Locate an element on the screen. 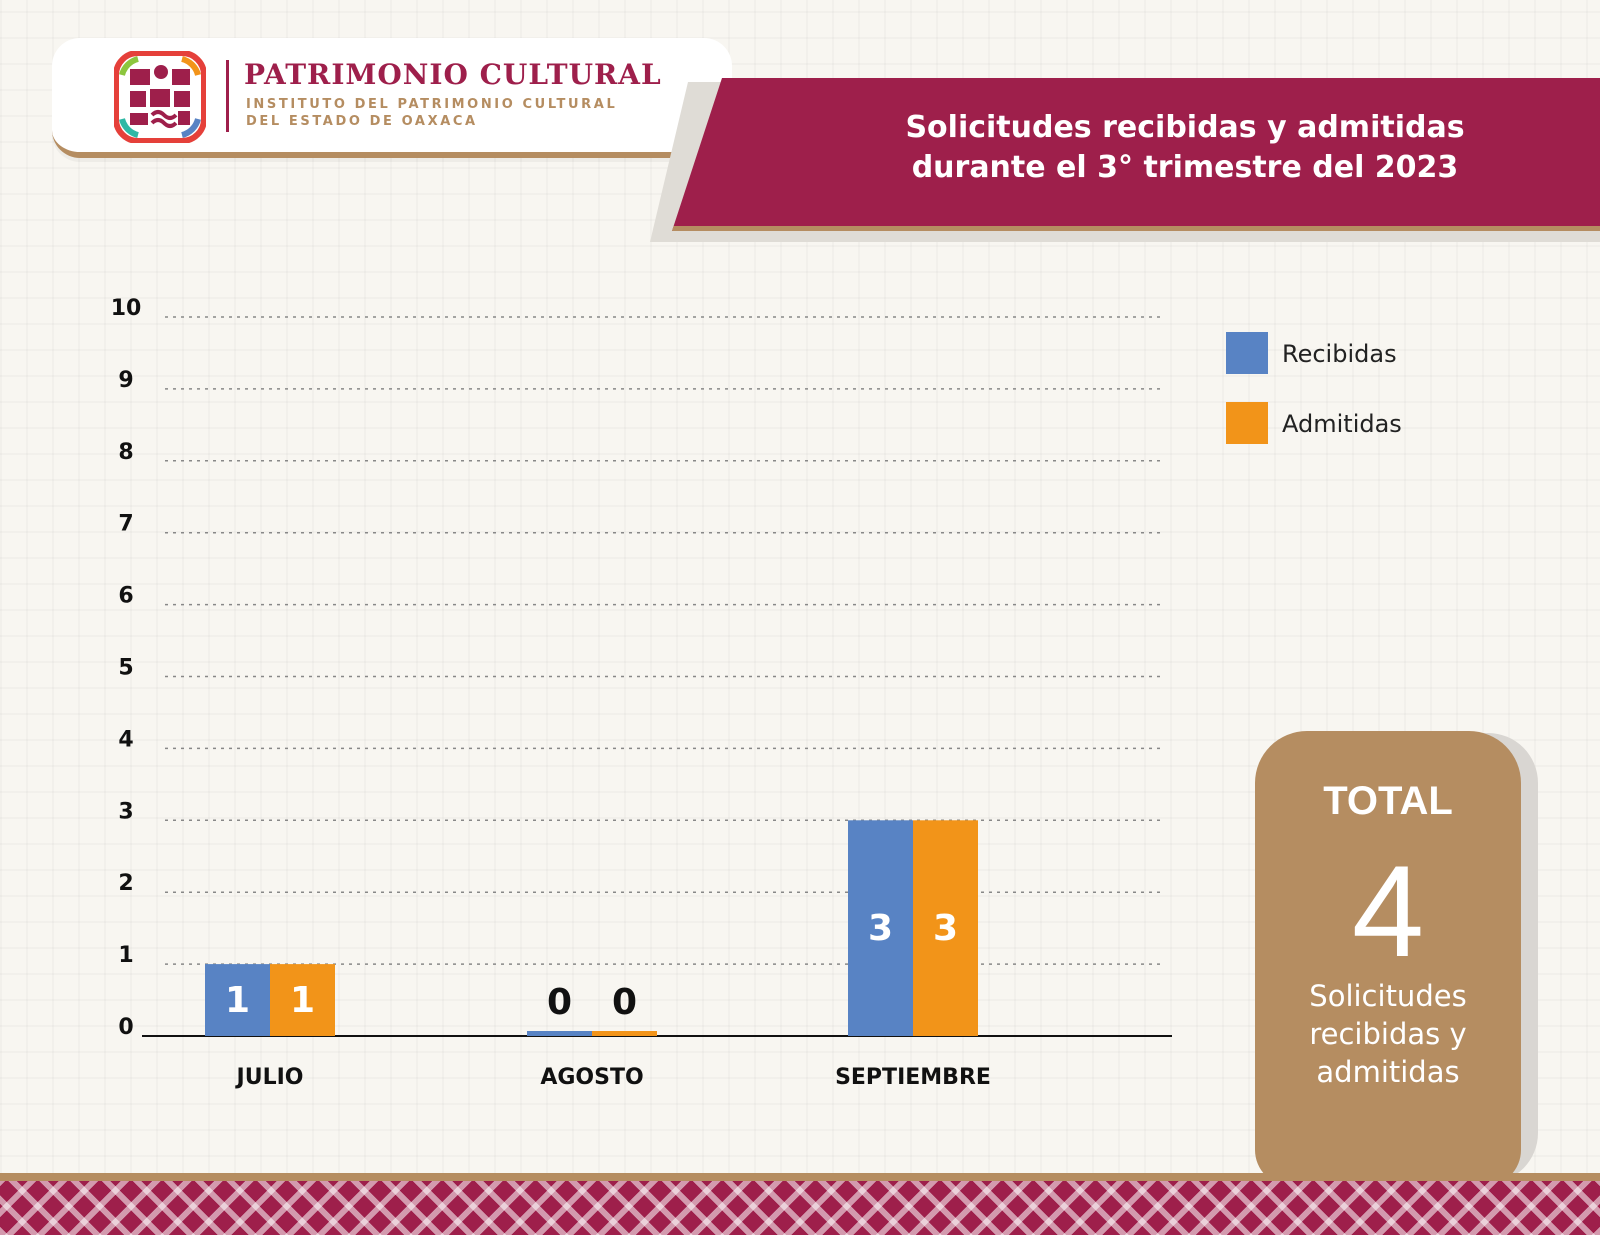  bar-recibidas-julio is located at coordinates (237, 1000).